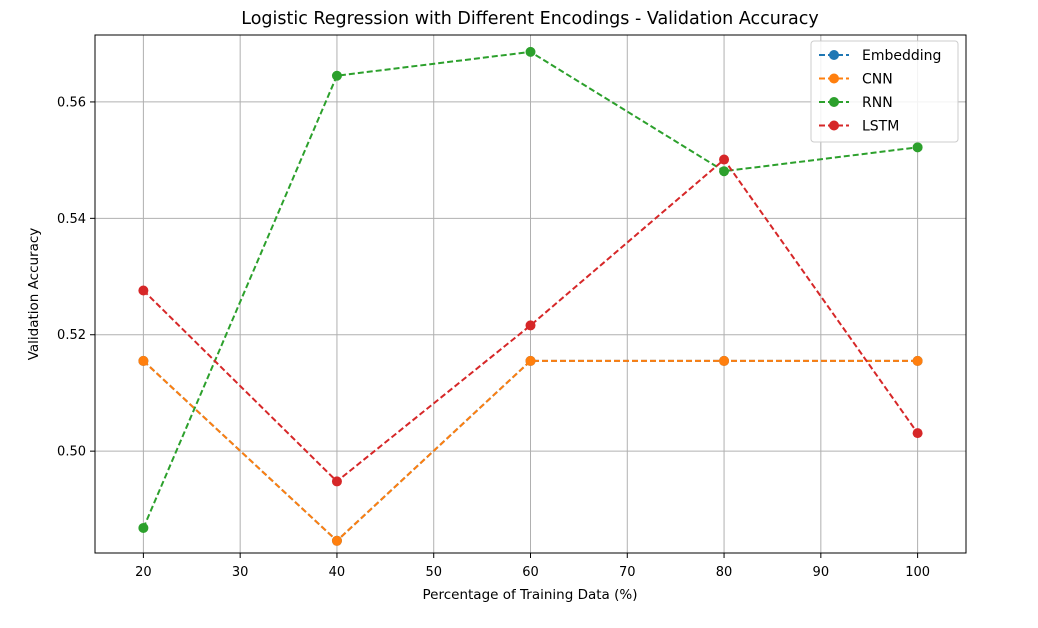  I want to click on legend-label-rnn: RNN, so click(877, 103).